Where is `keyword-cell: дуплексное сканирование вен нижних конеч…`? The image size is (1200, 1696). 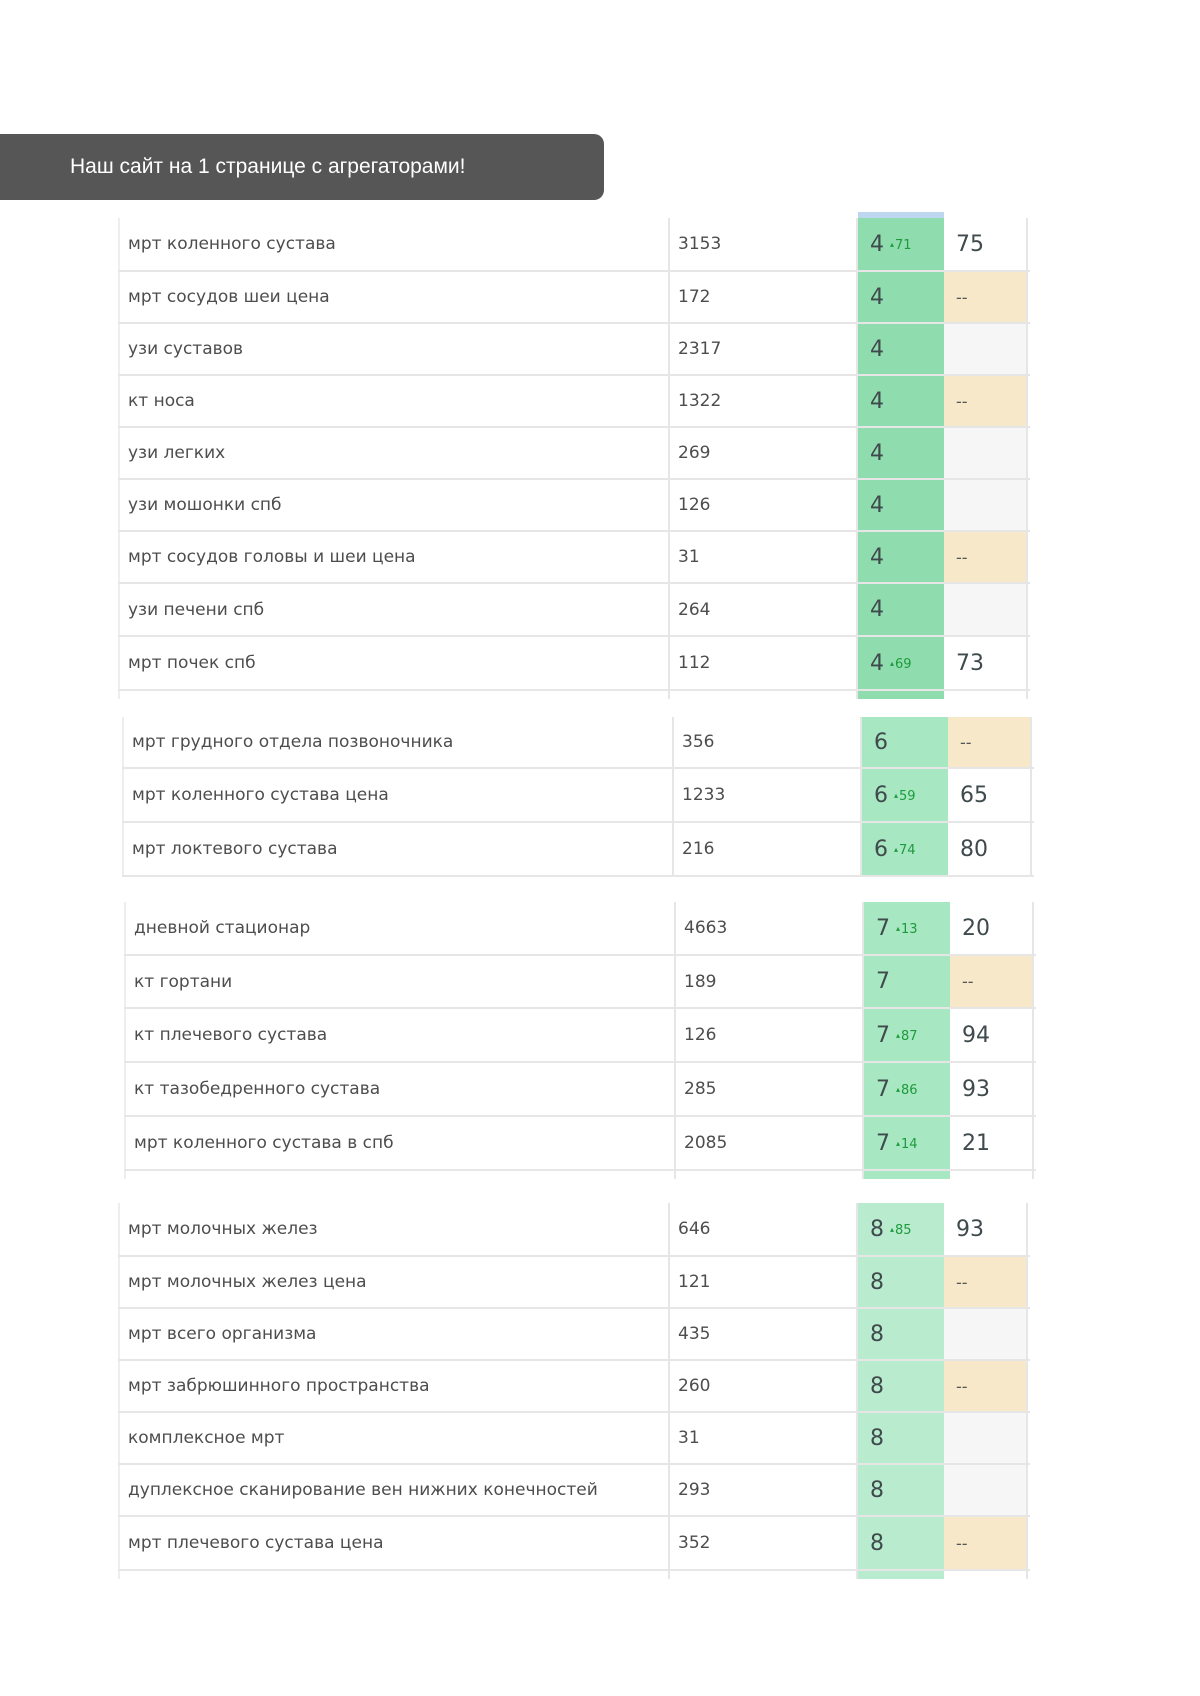 keyword-cell: дуплексное сканирование вен нижних конеч… is located at coordinates (394, 1490).